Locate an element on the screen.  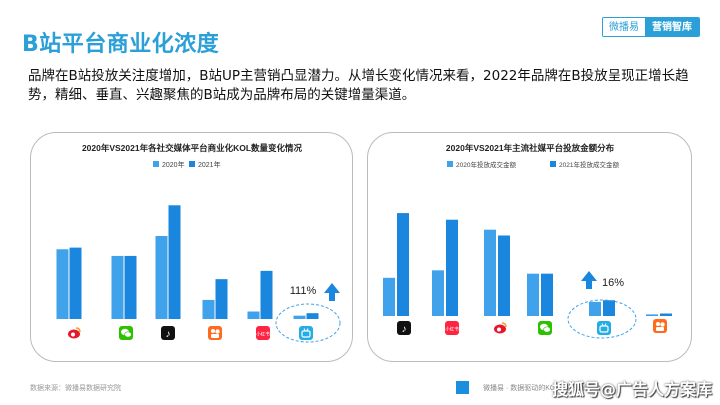
footer-logo-square is located at coordinates (462, 387).